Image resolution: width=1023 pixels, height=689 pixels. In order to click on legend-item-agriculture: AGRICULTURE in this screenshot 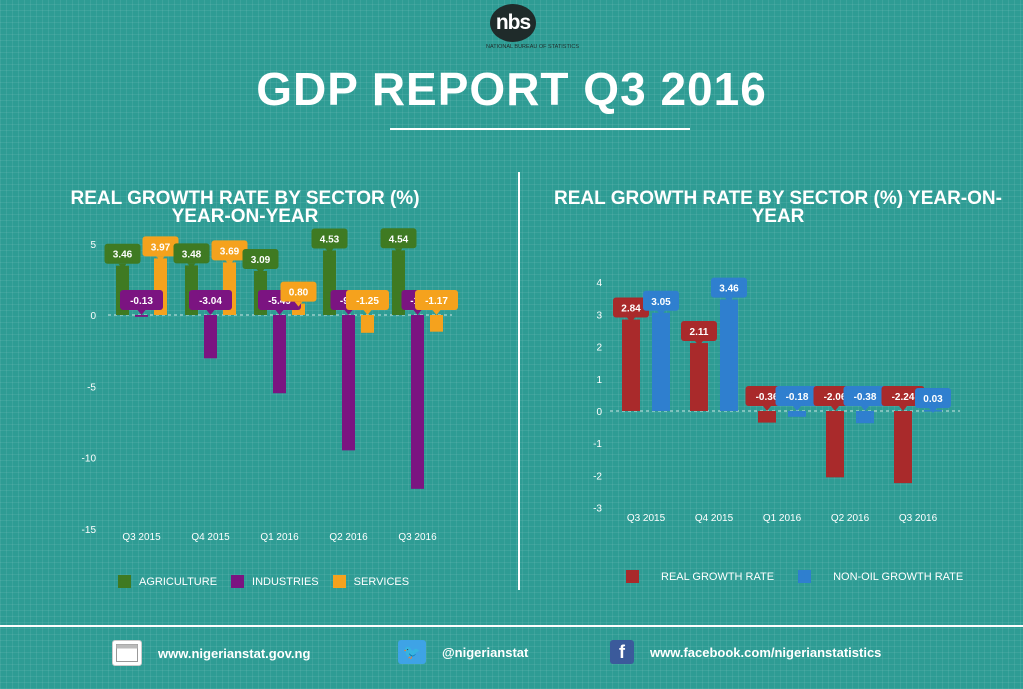, I will do `click(167, 581)`.